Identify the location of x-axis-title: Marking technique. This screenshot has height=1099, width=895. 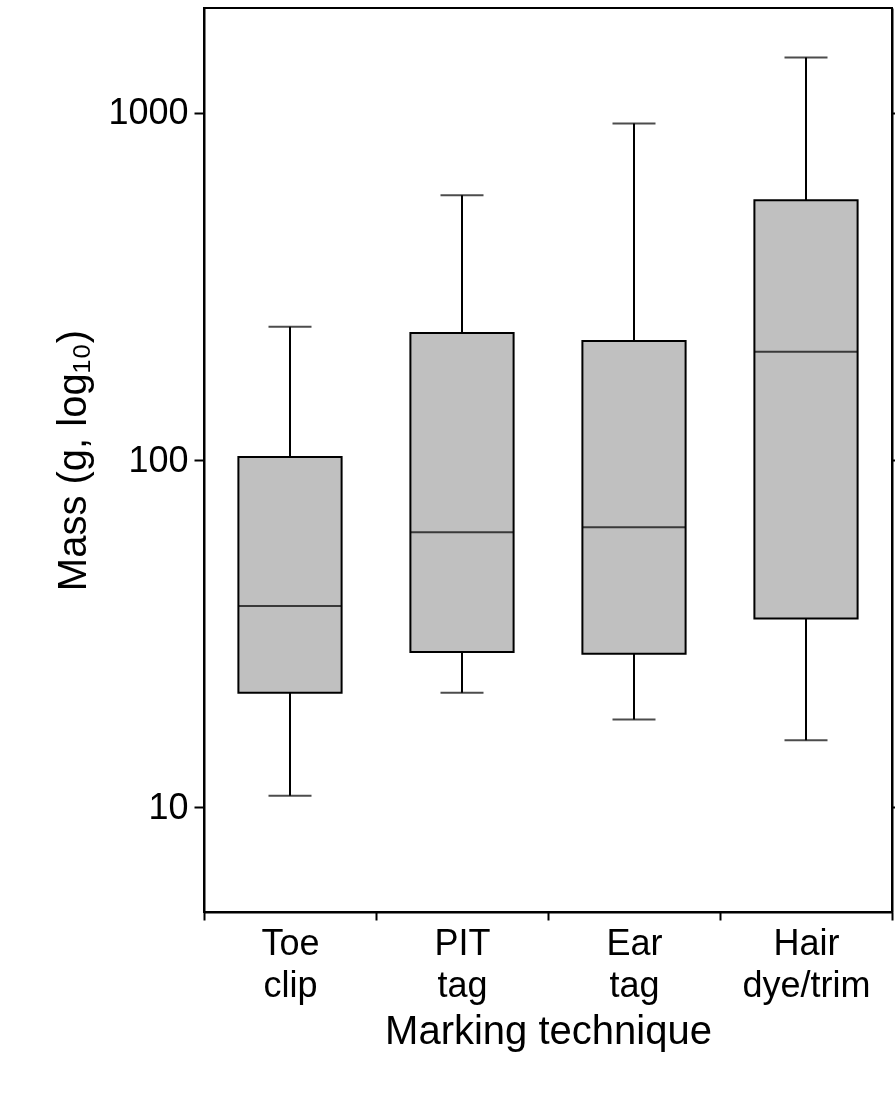
(548, 1029).